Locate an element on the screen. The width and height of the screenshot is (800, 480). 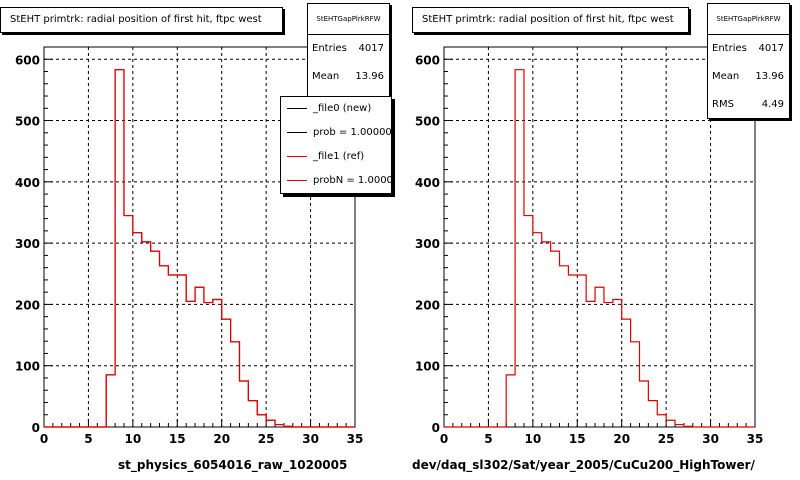
right-stats-mean-label: Mean is located at coordinates (726, 76).